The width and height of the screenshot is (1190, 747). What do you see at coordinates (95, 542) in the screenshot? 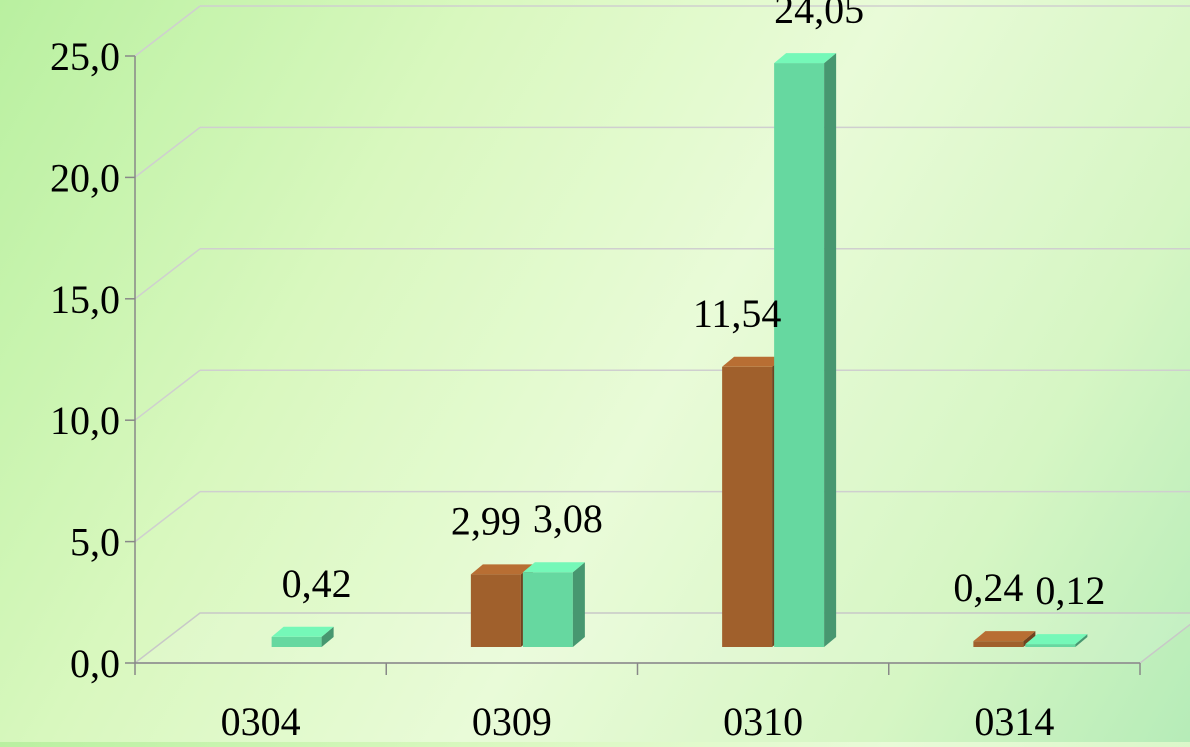
I see `y-tick-label: 5,0` at bounding box center [95, 542].